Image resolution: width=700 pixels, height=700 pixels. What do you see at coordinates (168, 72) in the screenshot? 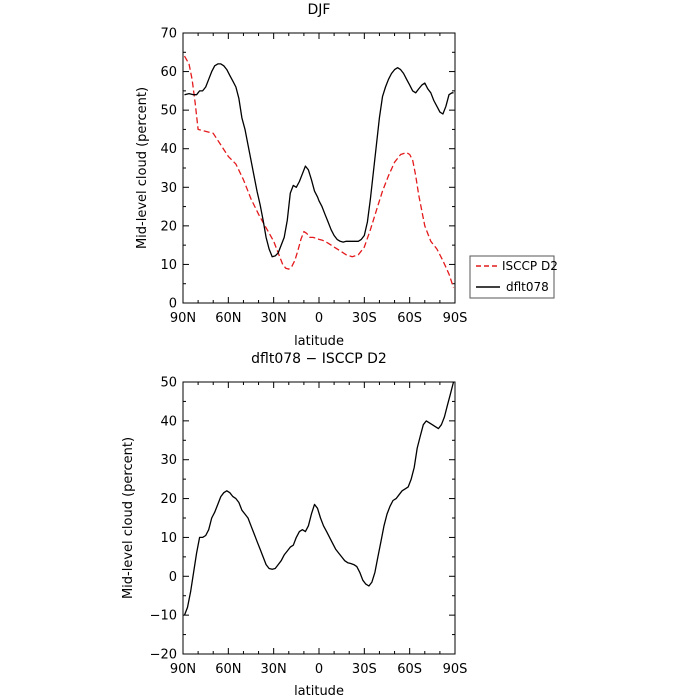
I see `y-tick-label: 60` at bounding box center [168, 72].